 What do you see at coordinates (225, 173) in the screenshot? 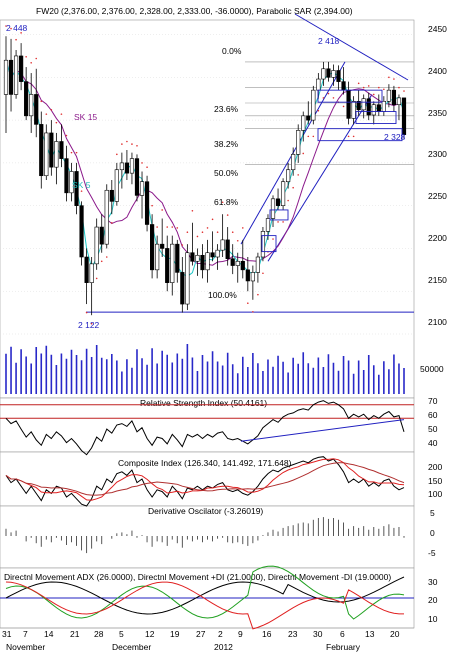
I see `fib-labels: 0.0% 23.6% 38.2% 50.0% 61.8% 100.0%` at bounding box center [225, 173].